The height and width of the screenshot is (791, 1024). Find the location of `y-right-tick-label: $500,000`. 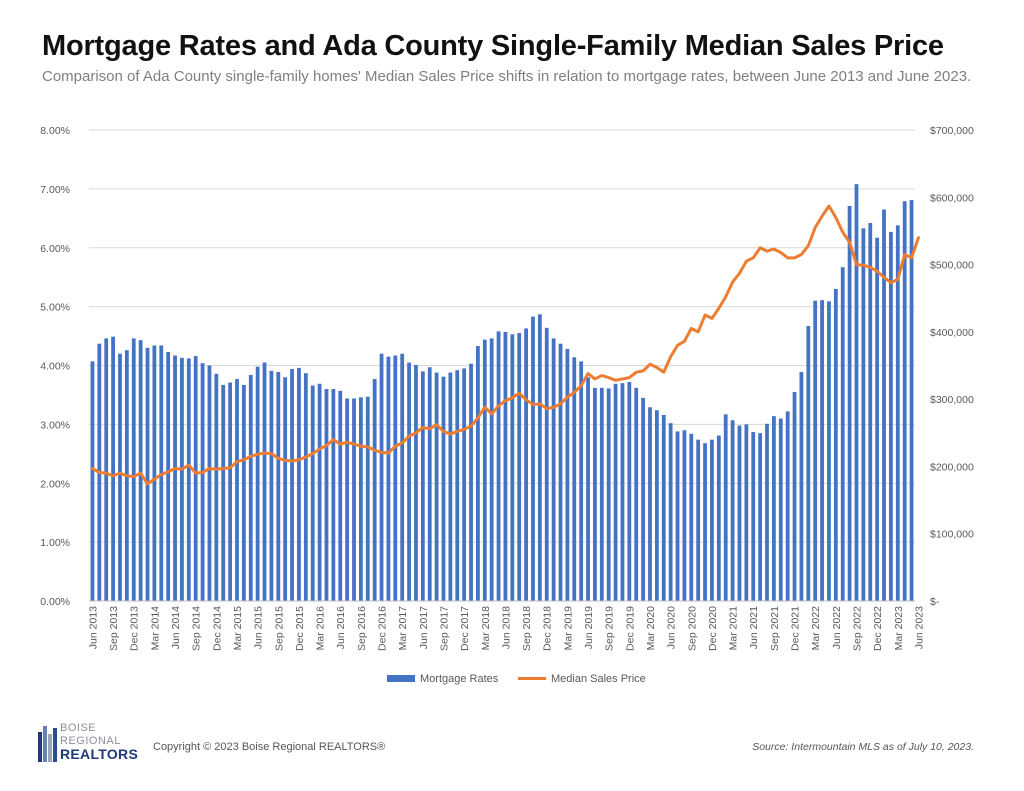

y-right-tick-label: $500,000 is located at coordinates (952, 266).